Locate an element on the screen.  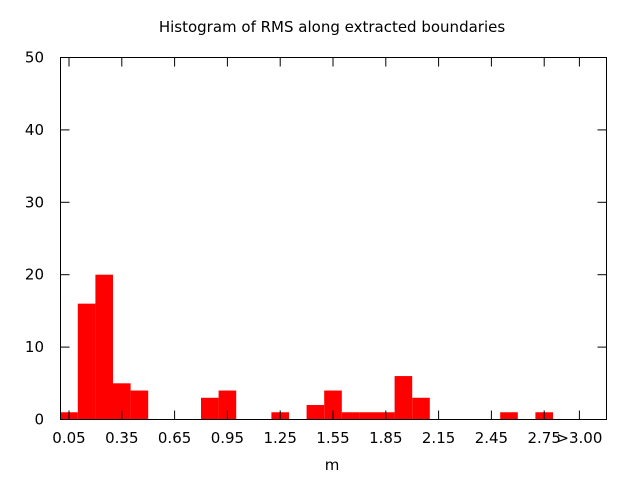
x-tick-label: 0.95 is located at coordinates (227, 438).